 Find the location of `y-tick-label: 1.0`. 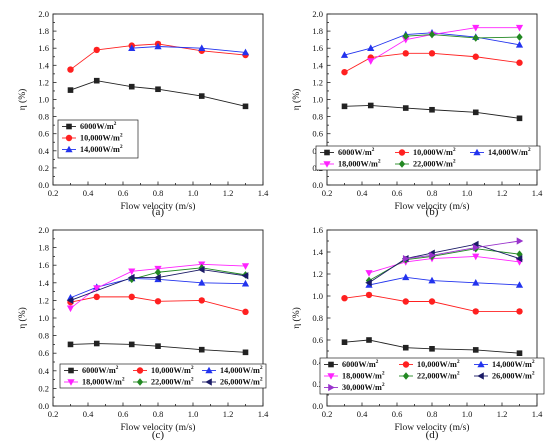

y-tick-label: 1.0 is located at coordinates (43, 100).